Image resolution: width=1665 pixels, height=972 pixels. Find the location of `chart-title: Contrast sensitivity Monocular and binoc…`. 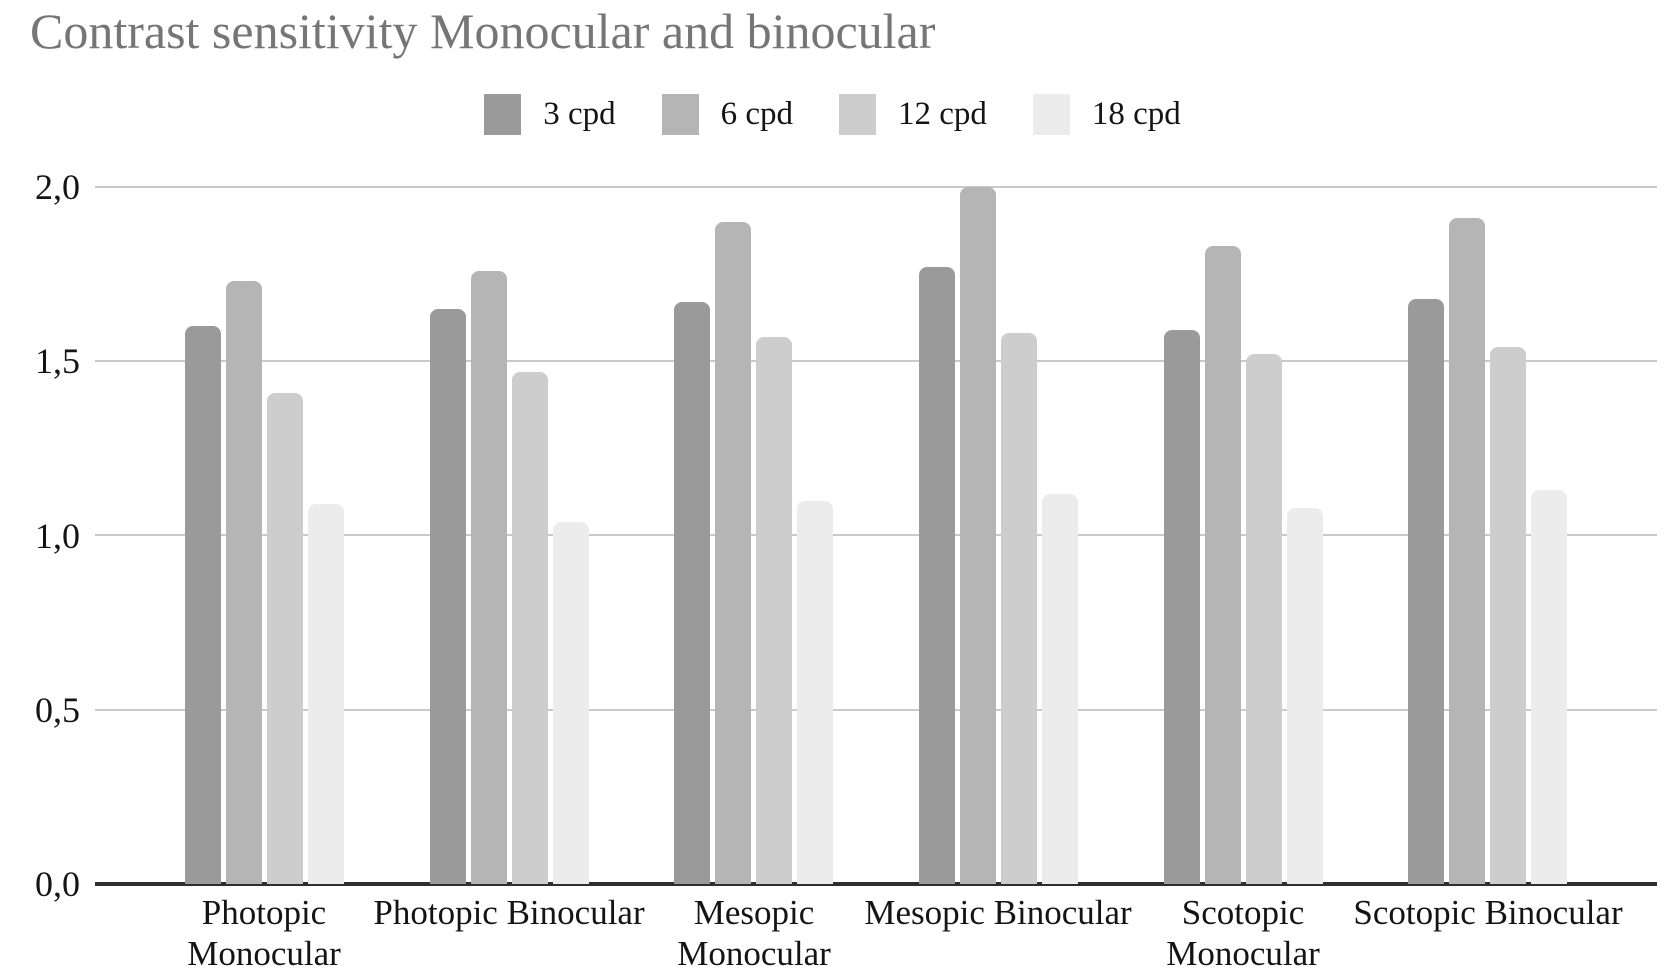

chart-title: Contrast sensitivity Monocular and binoc… is located at coordinates (483, 31).